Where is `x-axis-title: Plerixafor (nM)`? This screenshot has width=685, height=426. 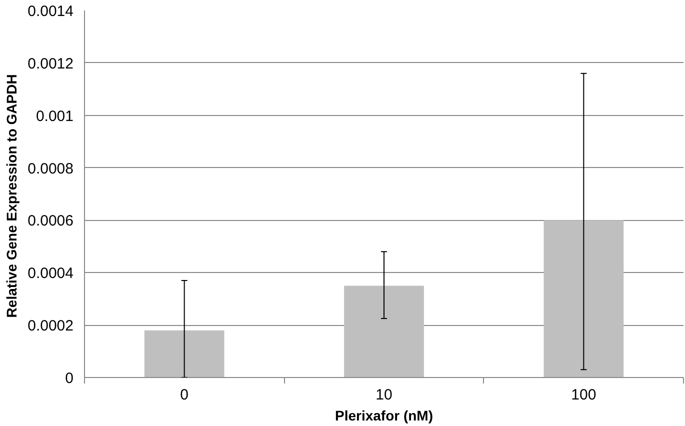 x-axis-title: Plerixafor (nM) is located at coordinates (384, 416).